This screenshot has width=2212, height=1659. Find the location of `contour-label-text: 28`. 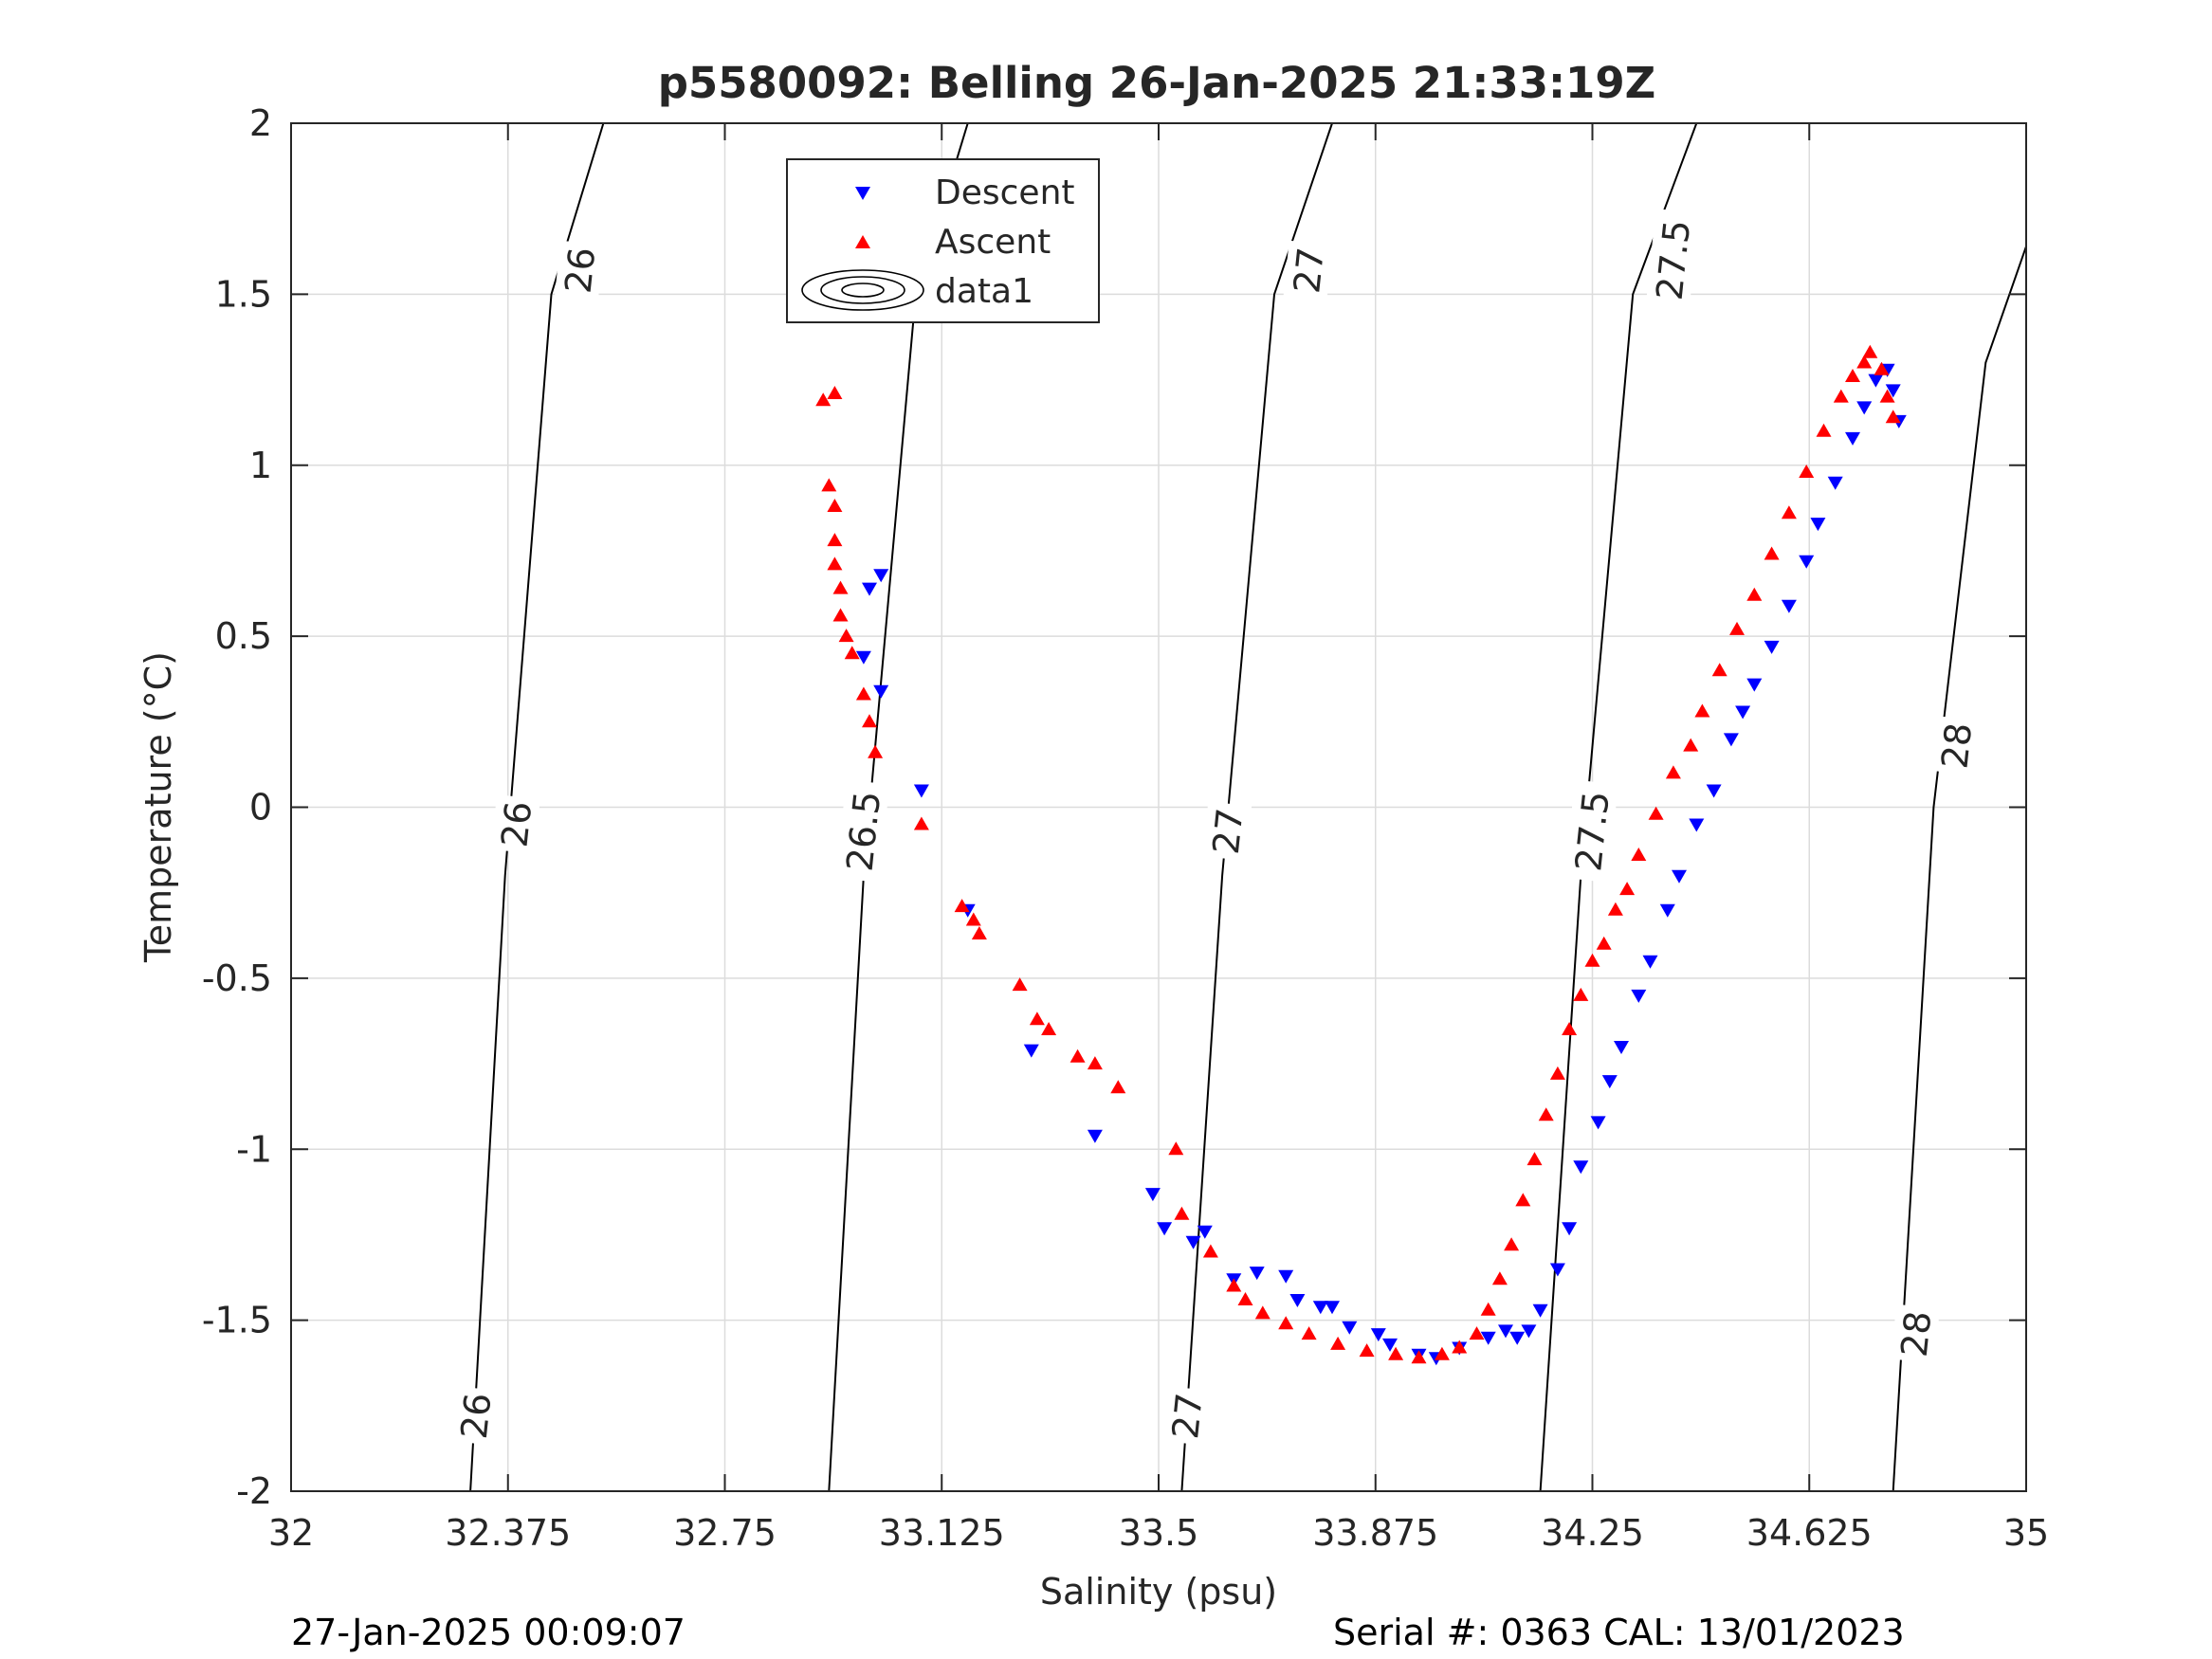

contour-label-text: 28 is located at coordinates (1916, 1334).